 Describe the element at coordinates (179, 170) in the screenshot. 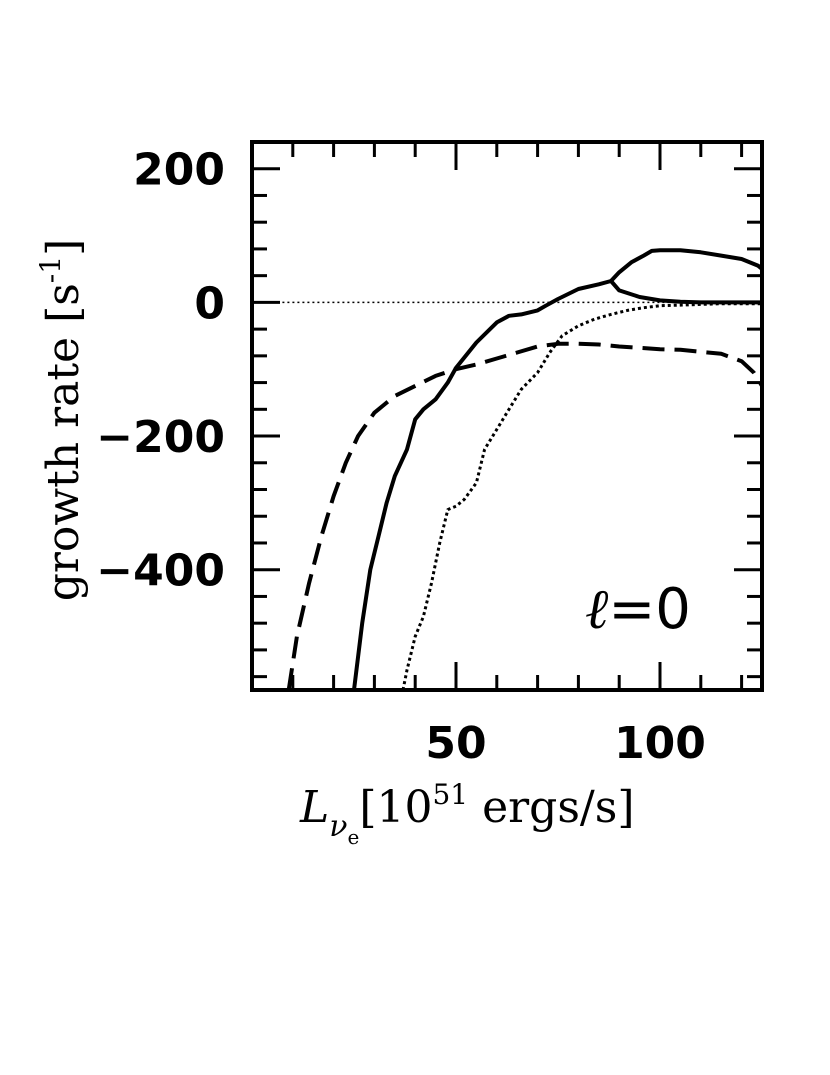

I see `y-tick-label: 200` at that location.